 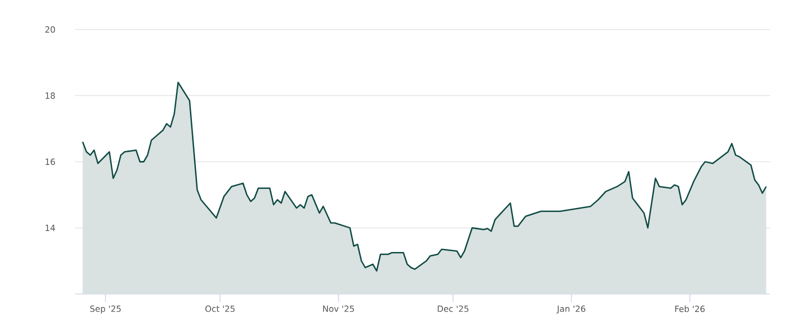 What do you see at coordinates (571, 310) in the screenshot?
I see `x-tick-label: Jan '26` at bounding box center [571, 310].